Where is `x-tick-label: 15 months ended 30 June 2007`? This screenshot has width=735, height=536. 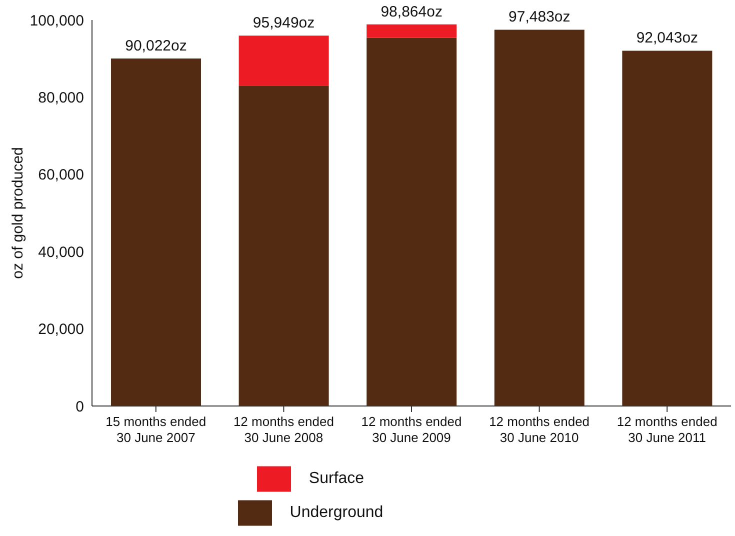
x-tick-label: 15 months ended 30 June 2007 is located at coordinates (156, 429).